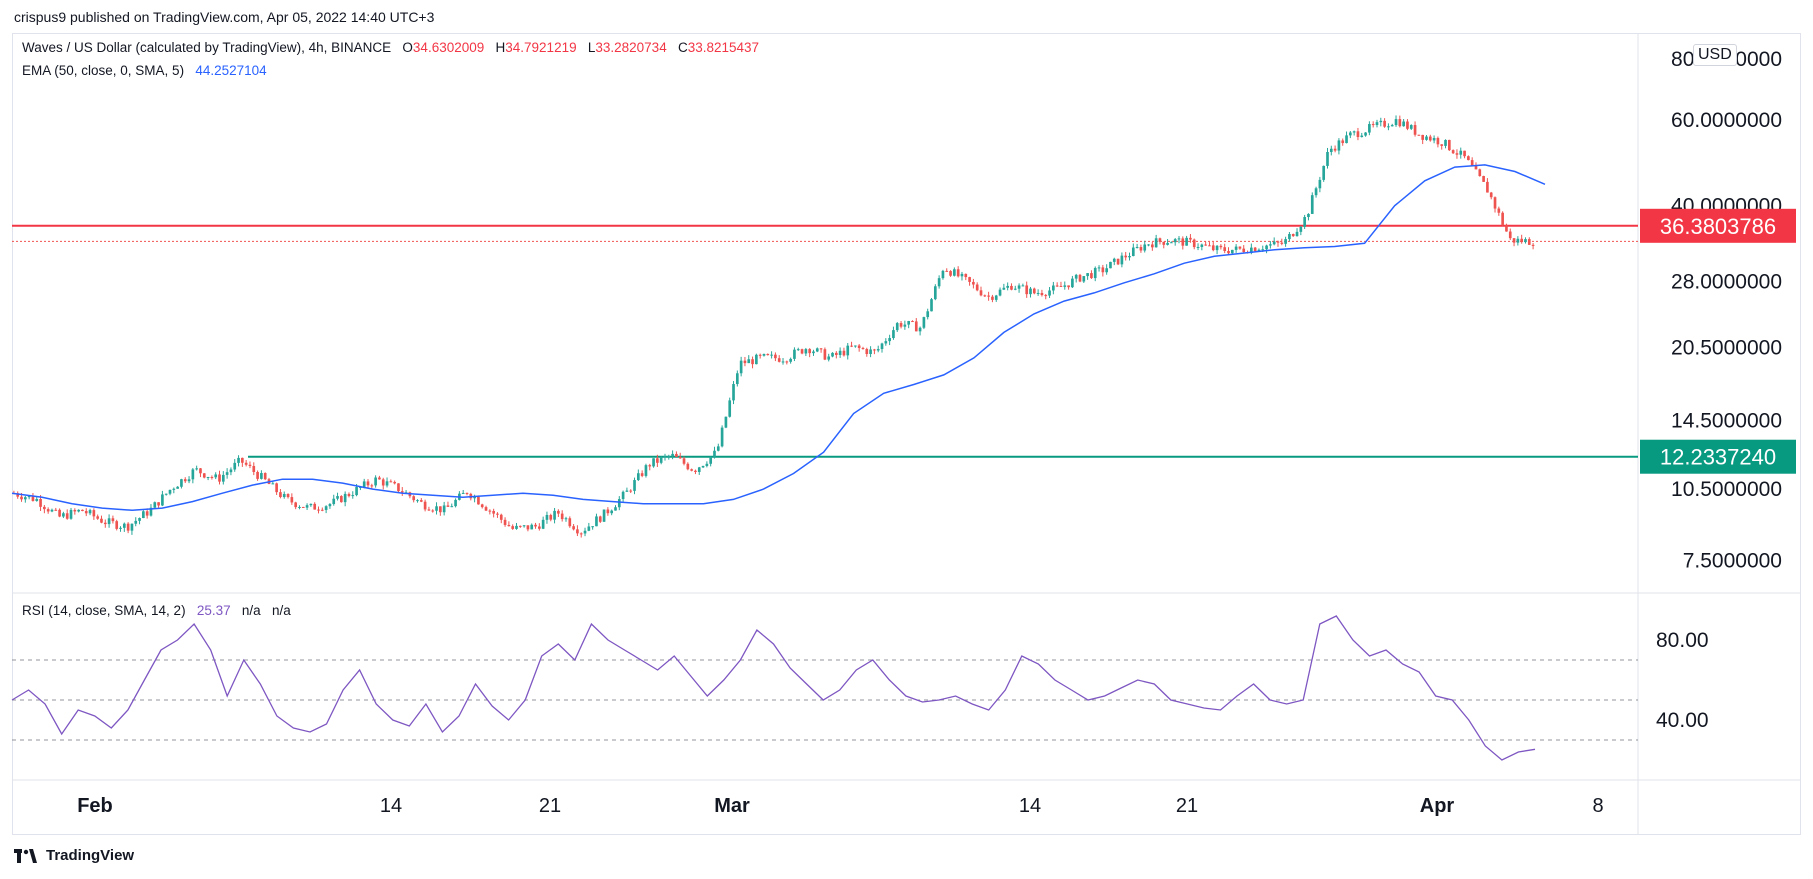  What do you see at coordinates (74, 855) in the screenshot?
I see `footer-brand: TradingView` at bounding box center [74, 855].